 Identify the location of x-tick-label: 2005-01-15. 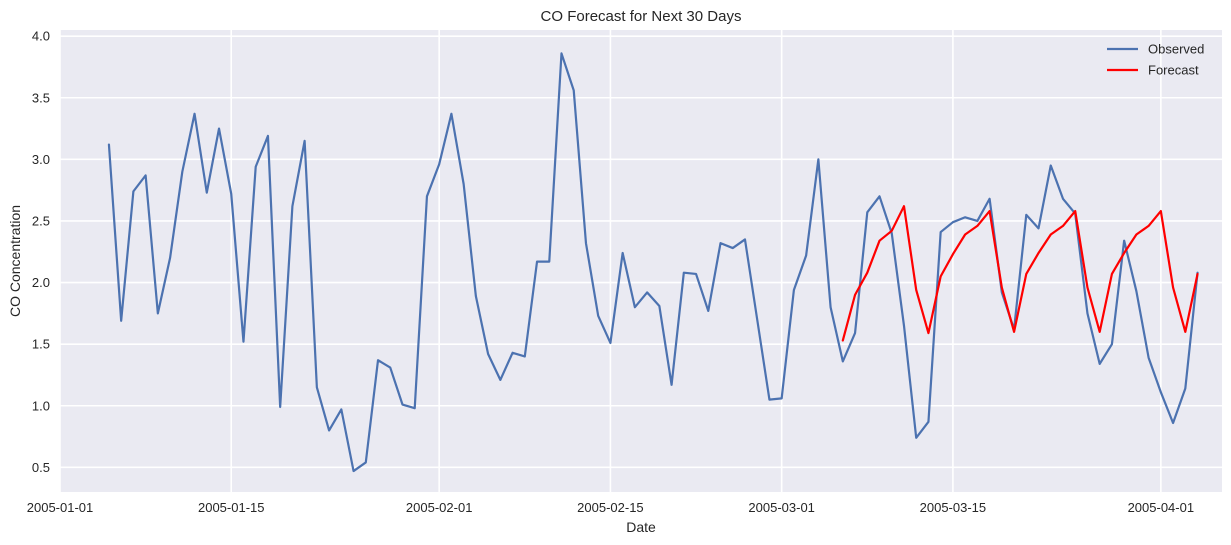
(231, 507).